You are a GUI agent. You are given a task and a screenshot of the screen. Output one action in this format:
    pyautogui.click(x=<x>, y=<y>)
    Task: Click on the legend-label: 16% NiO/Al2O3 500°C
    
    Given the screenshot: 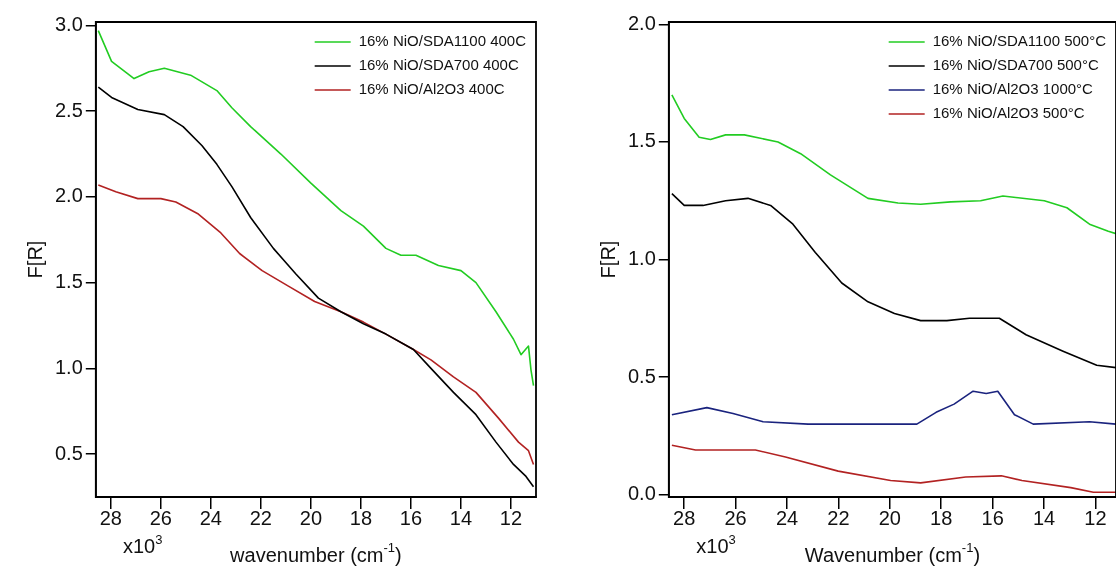 What is the action you would take?
    pyautogui.click(x=1008, y=113)
    